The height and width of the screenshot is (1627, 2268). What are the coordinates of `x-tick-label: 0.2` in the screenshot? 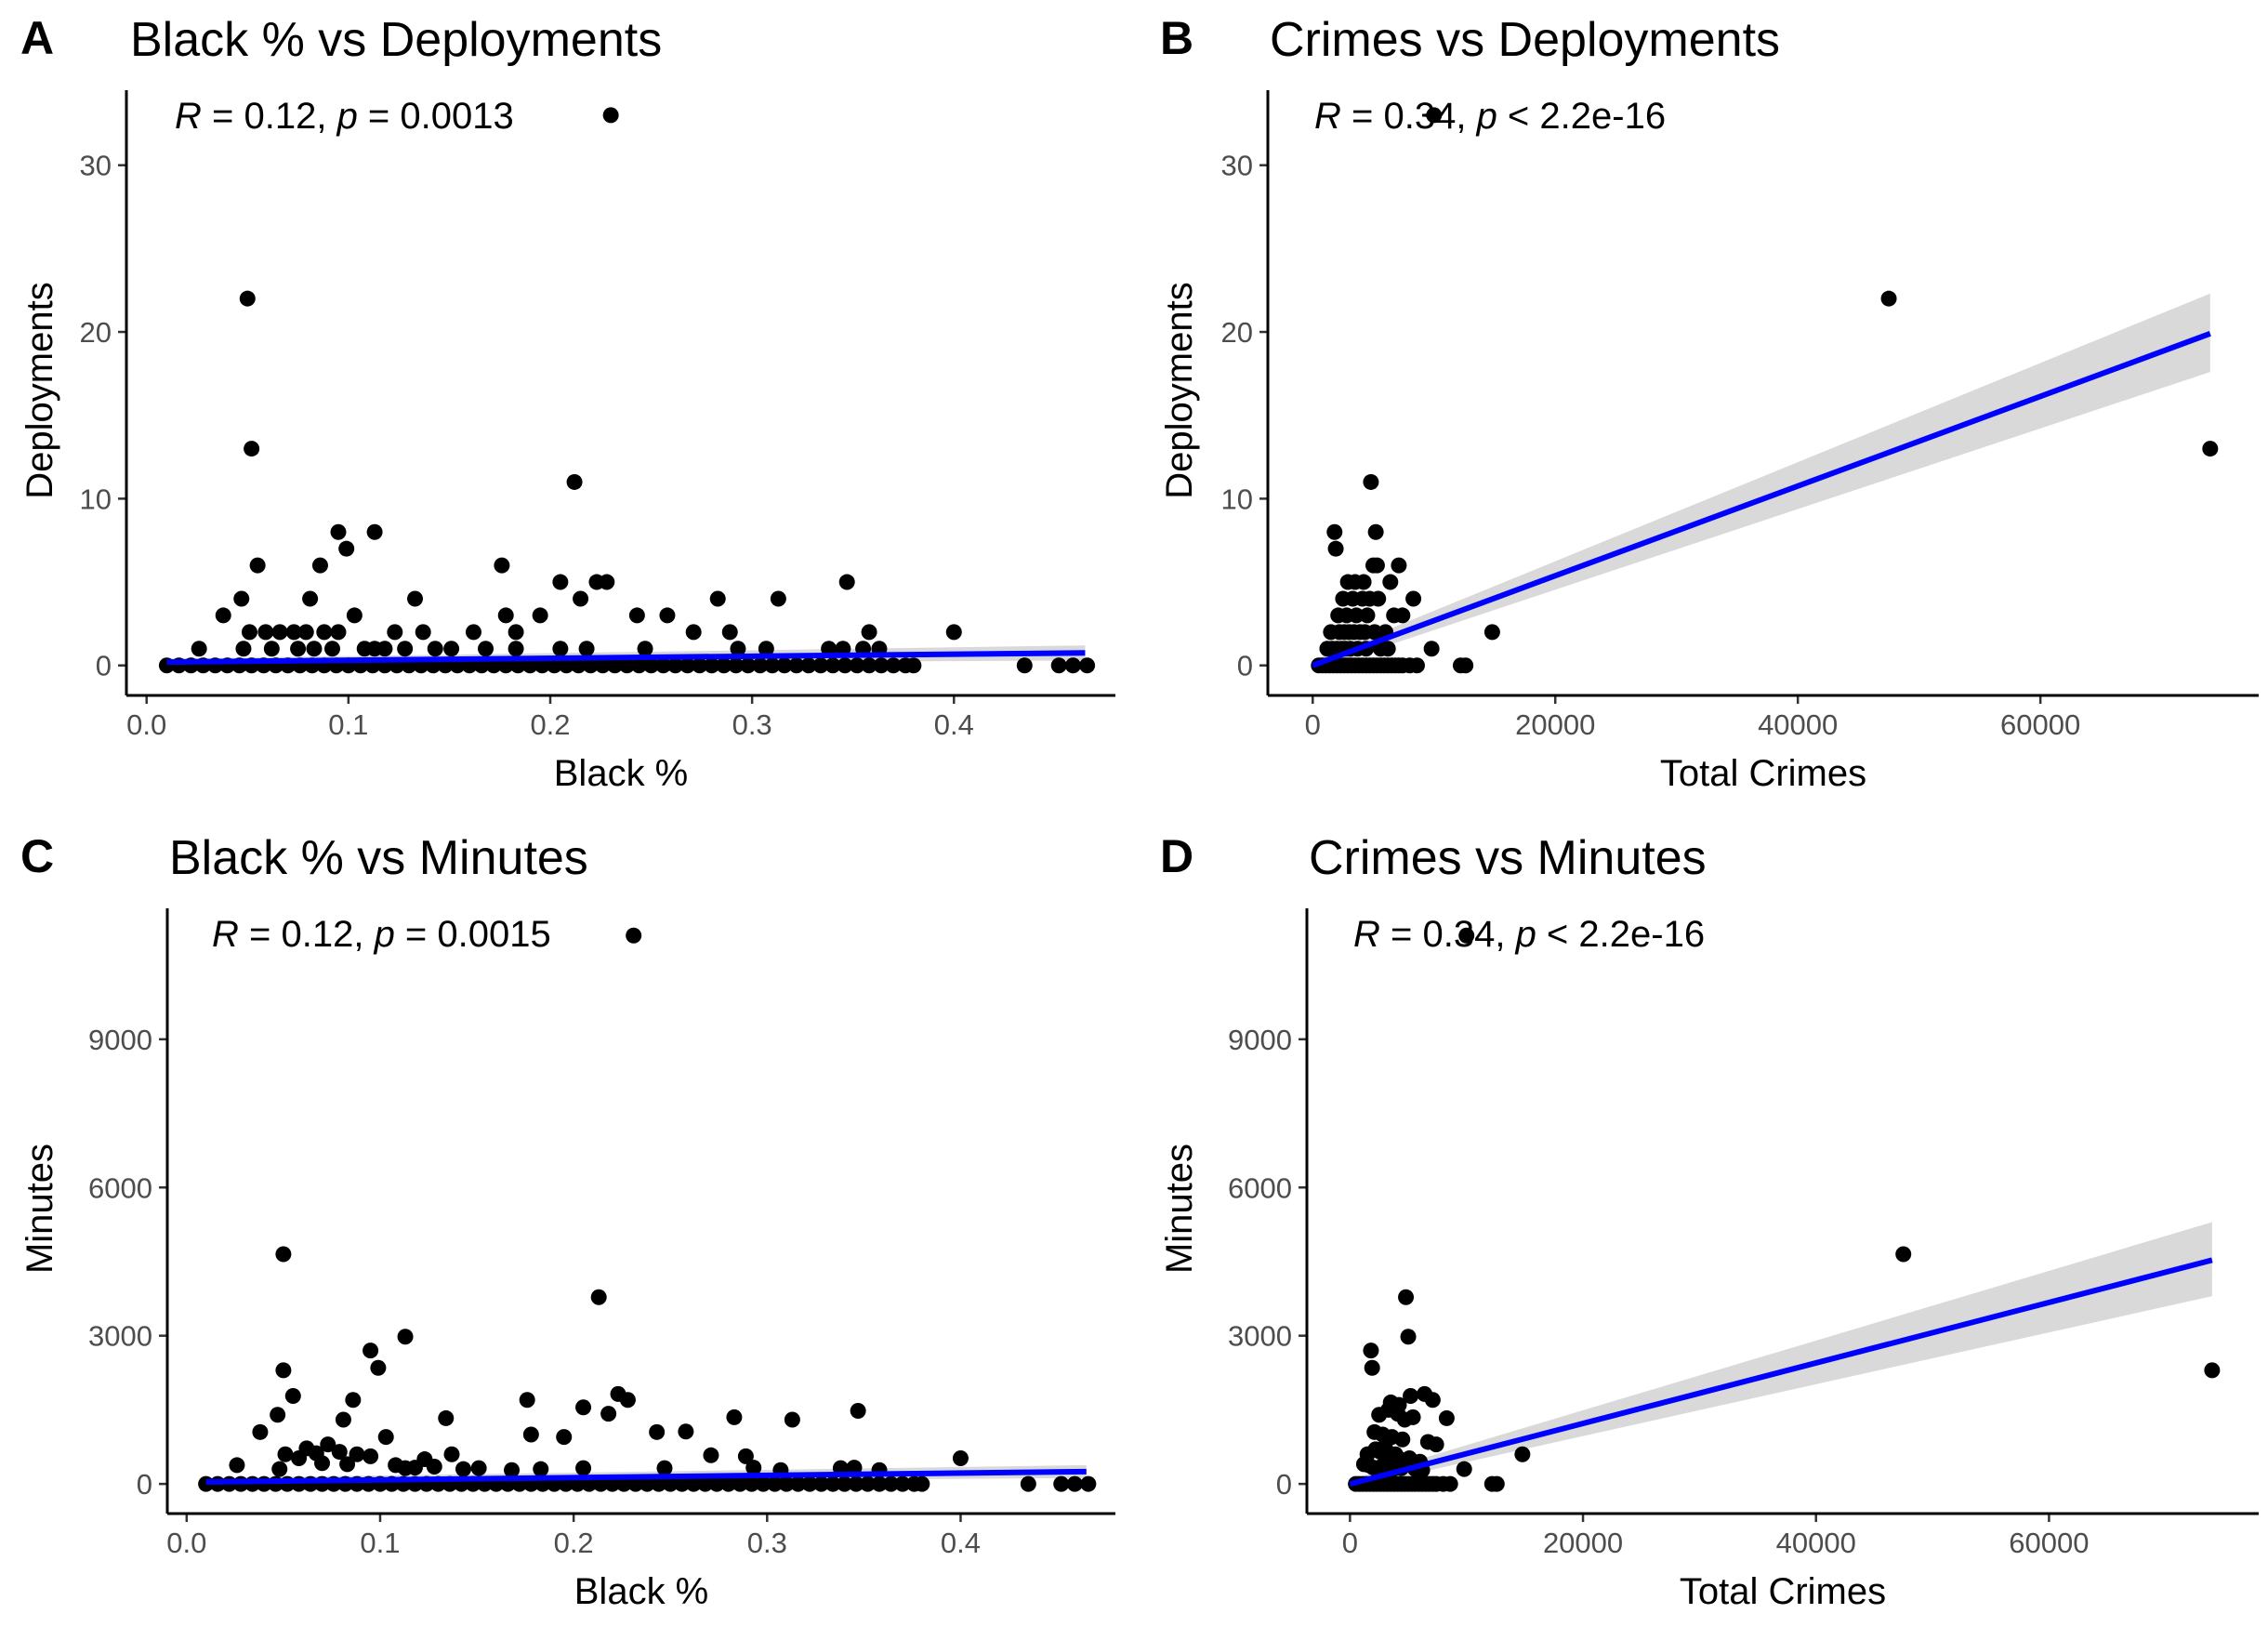 It's located at (574, 1543).